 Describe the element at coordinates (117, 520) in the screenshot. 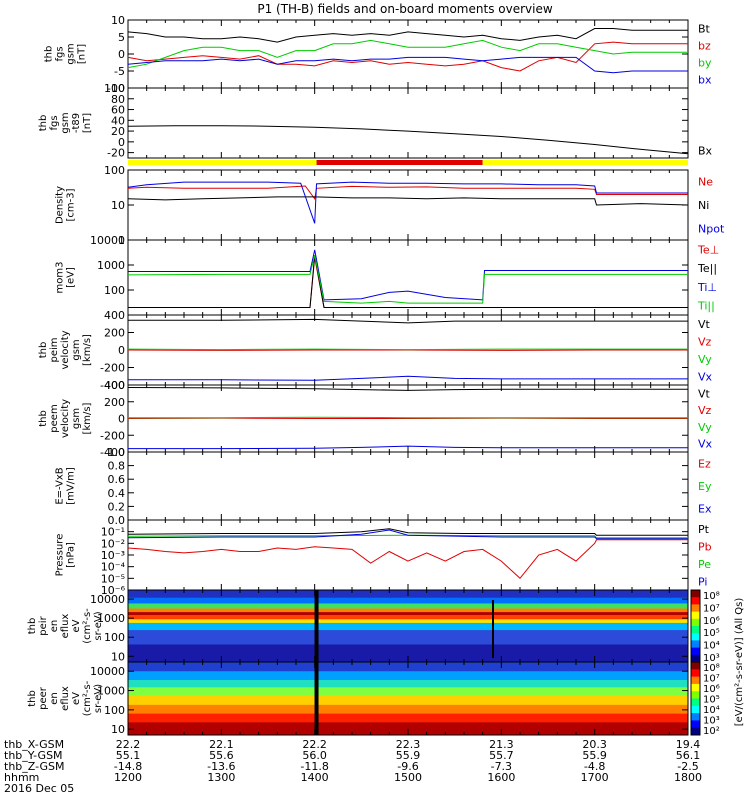

I see `y-tick-label: 0.0` at that location.